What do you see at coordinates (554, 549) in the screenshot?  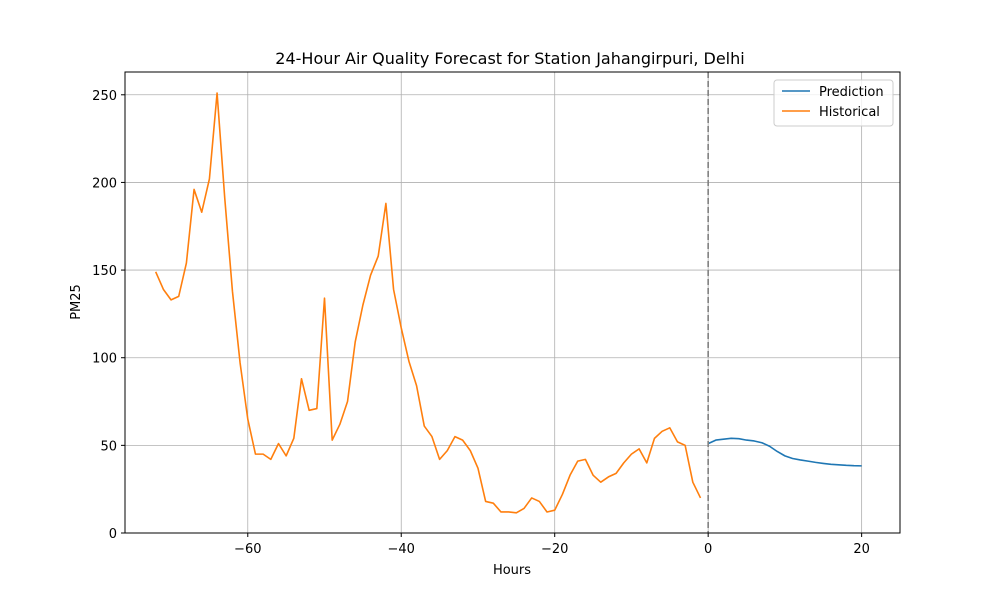 I see `x-tick-label: −20` at bounding box center [554, 549].